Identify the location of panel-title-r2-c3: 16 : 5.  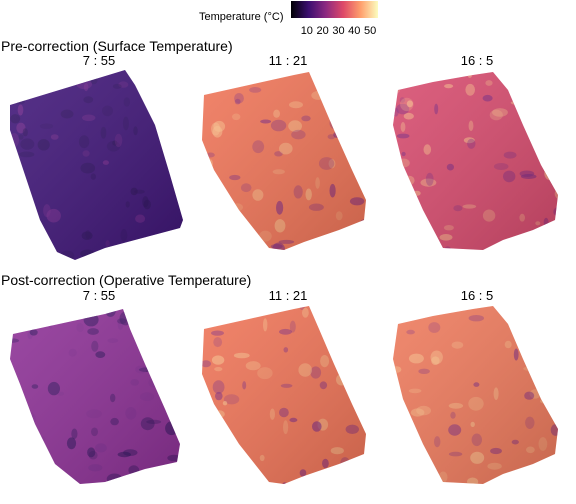
(477, 295).